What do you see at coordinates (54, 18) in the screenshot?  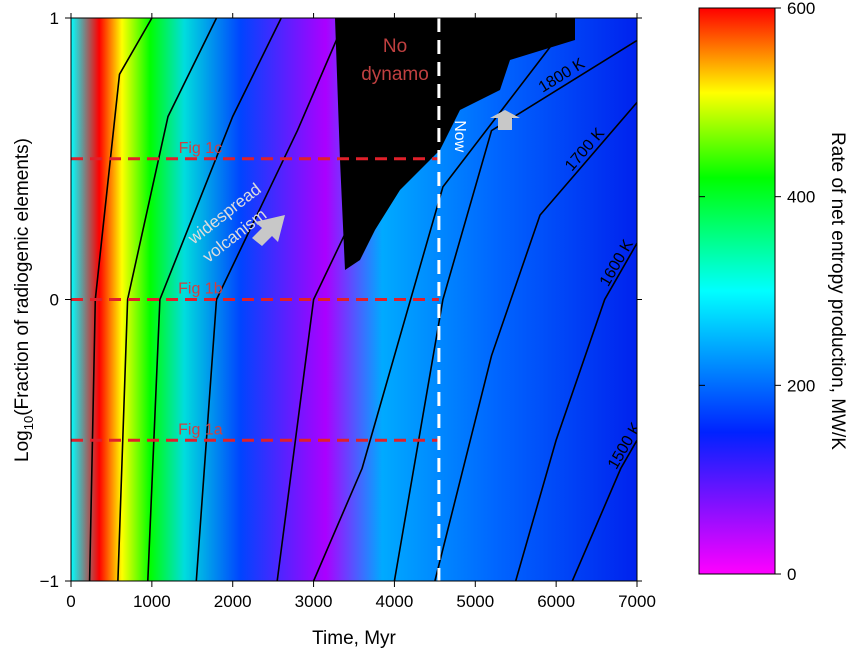 I see `y-tick-label: 1` at bounding box center [54, 18].